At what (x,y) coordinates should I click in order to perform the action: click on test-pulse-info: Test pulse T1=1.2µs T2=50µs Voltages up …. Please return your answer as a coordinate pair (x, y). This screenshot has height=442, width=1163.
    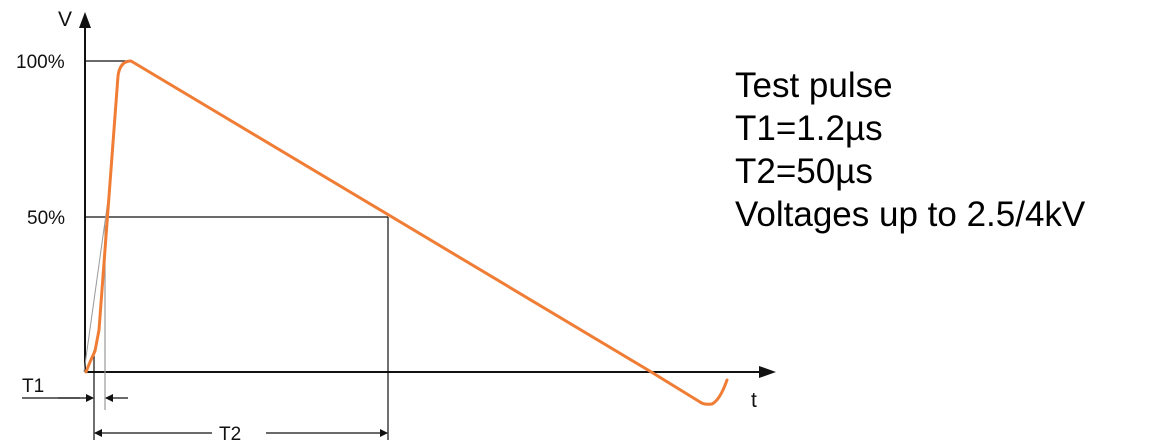
    Looking at the image, I should click on (947, 150).